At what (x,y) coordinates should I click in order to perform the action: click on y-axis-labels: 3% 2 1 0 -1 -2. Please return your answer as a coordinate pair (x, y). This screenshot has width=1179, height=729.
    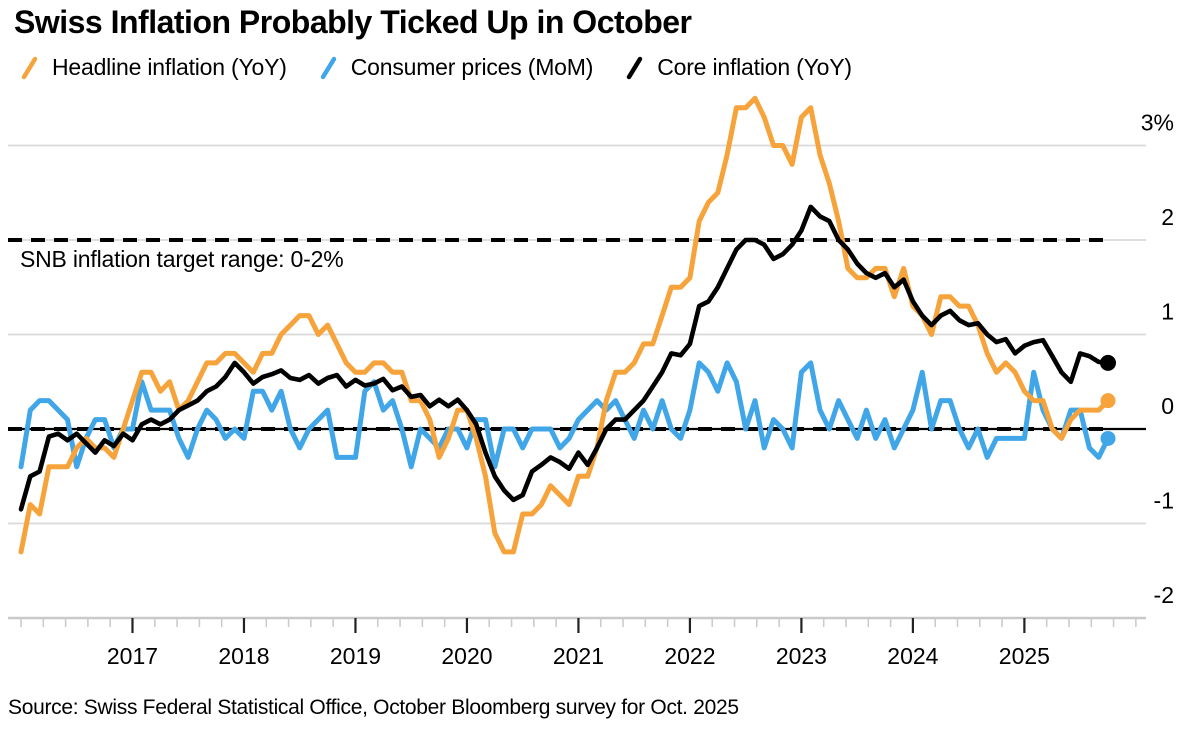
    Looking at the image, I should click on (1157, 359).